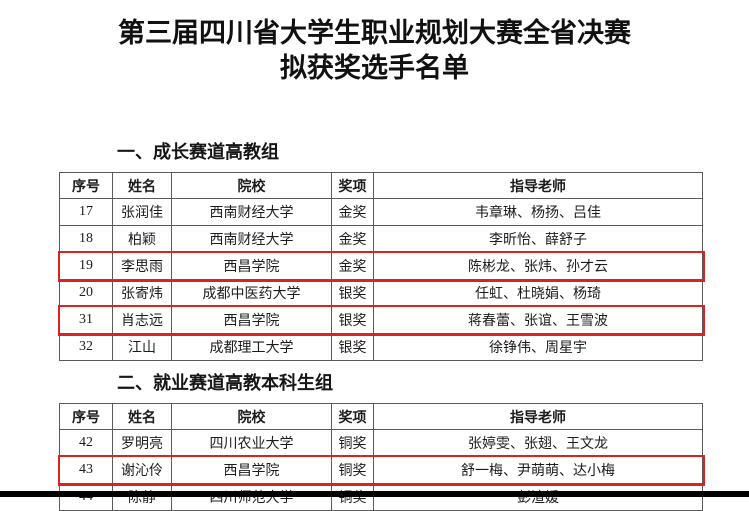  Describe the element at coordinates (142, 239) in the screenshot. I see `cell-name: 柏颖` at that location.